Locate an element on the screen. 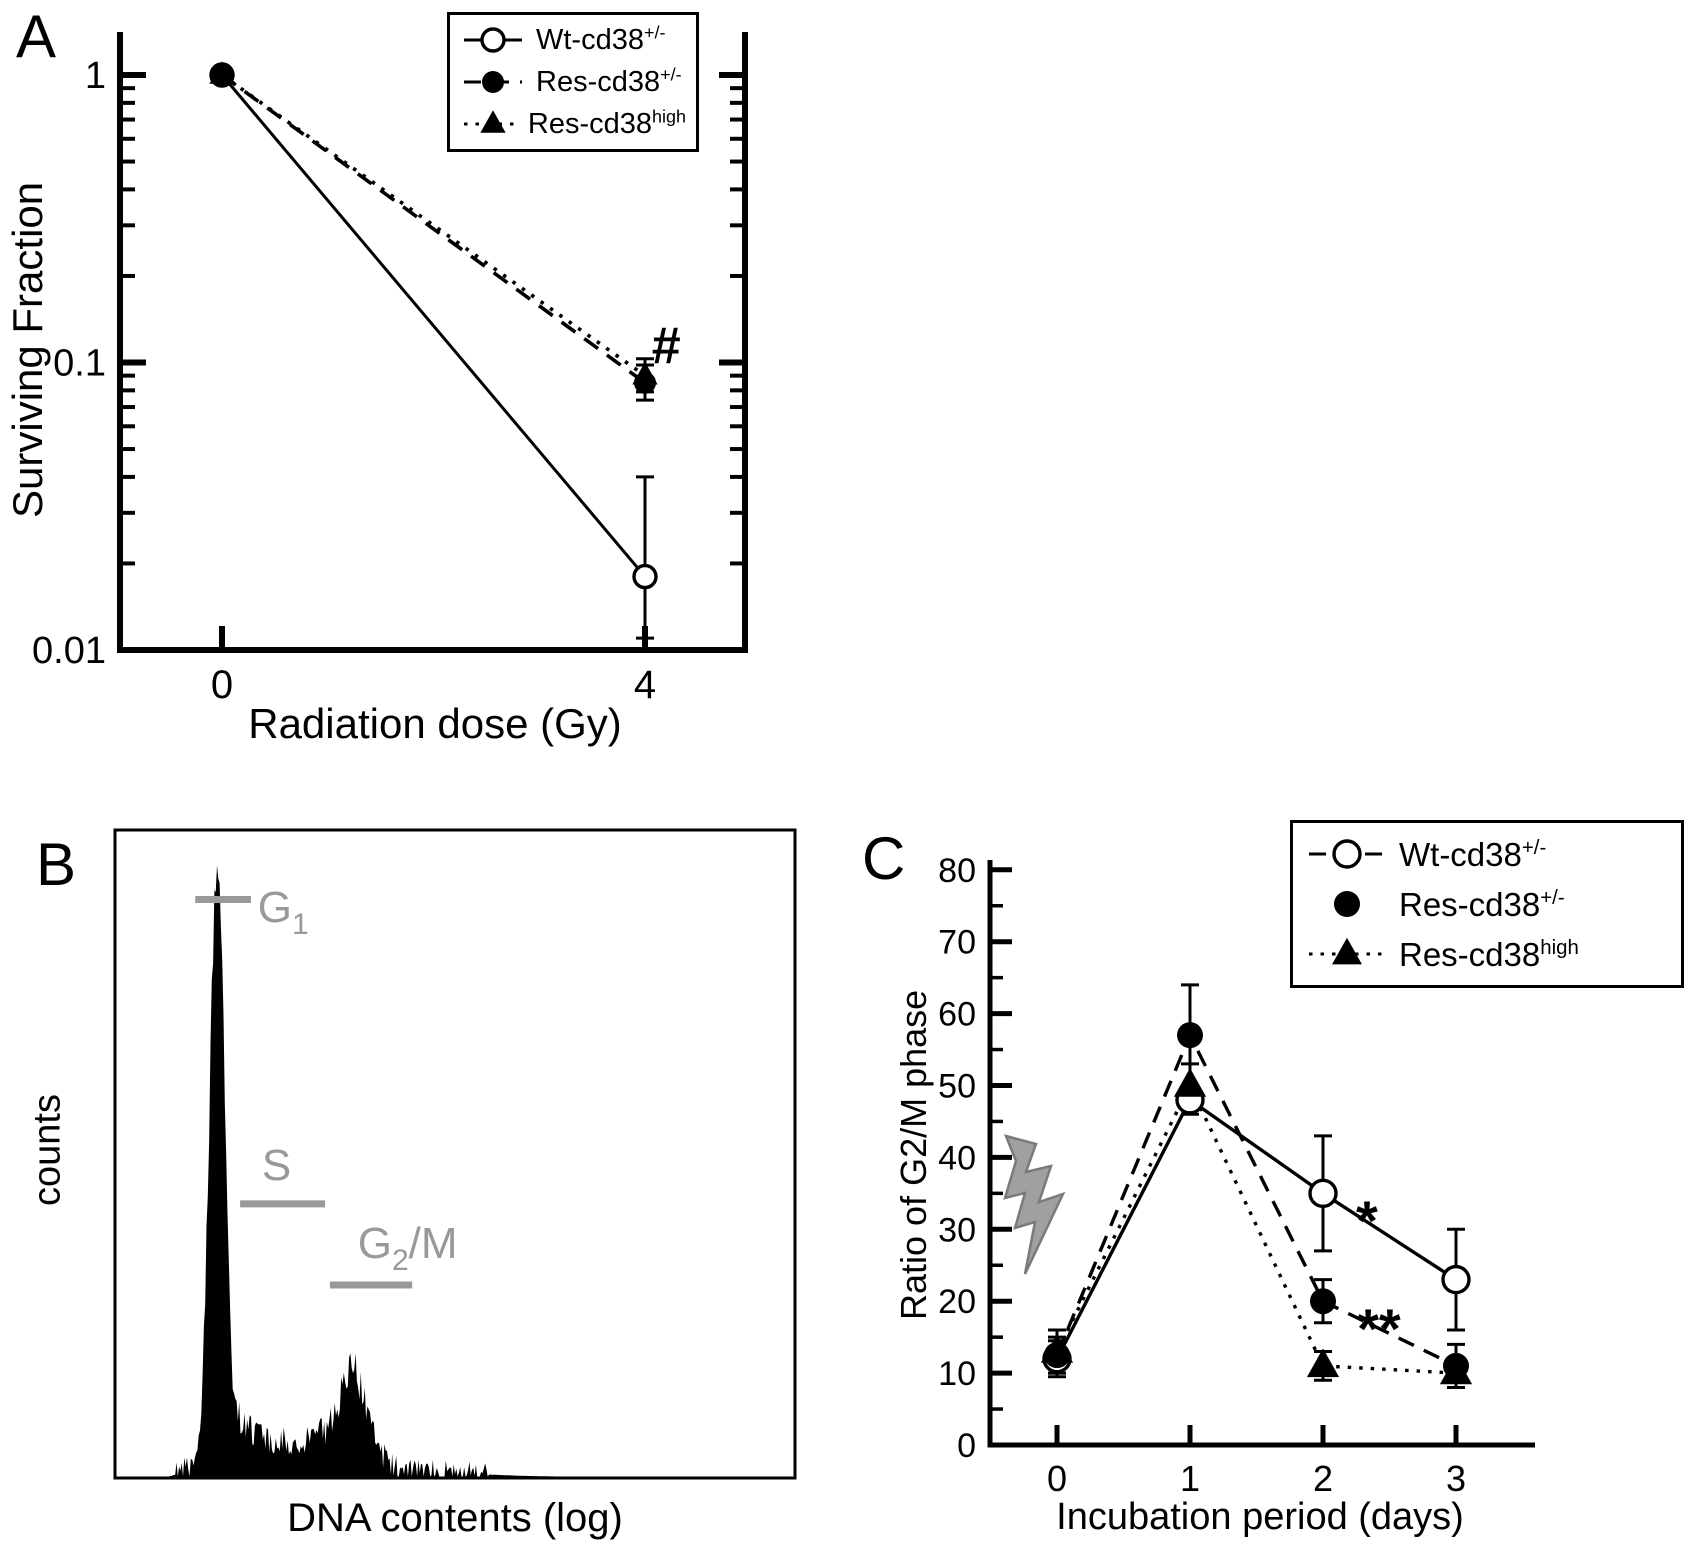 Image resolution: width=1685 pixels, height=1567 pixels. panel-c-letter: C is located at coordinates (884, 858).